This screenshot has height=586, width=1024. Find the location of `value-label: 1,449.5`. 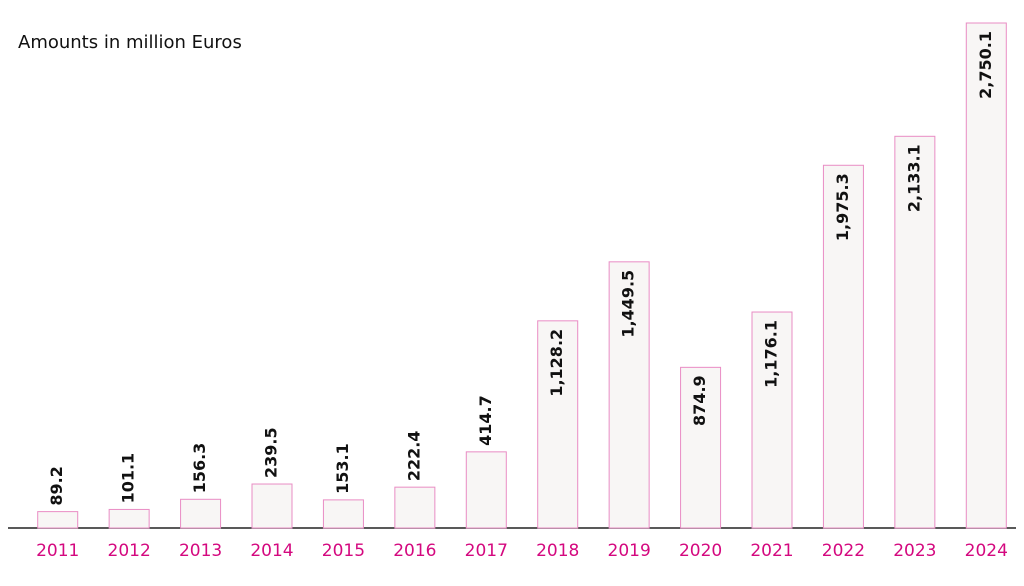

value-label: 1,449.5 is located at coordinates (628, 304).